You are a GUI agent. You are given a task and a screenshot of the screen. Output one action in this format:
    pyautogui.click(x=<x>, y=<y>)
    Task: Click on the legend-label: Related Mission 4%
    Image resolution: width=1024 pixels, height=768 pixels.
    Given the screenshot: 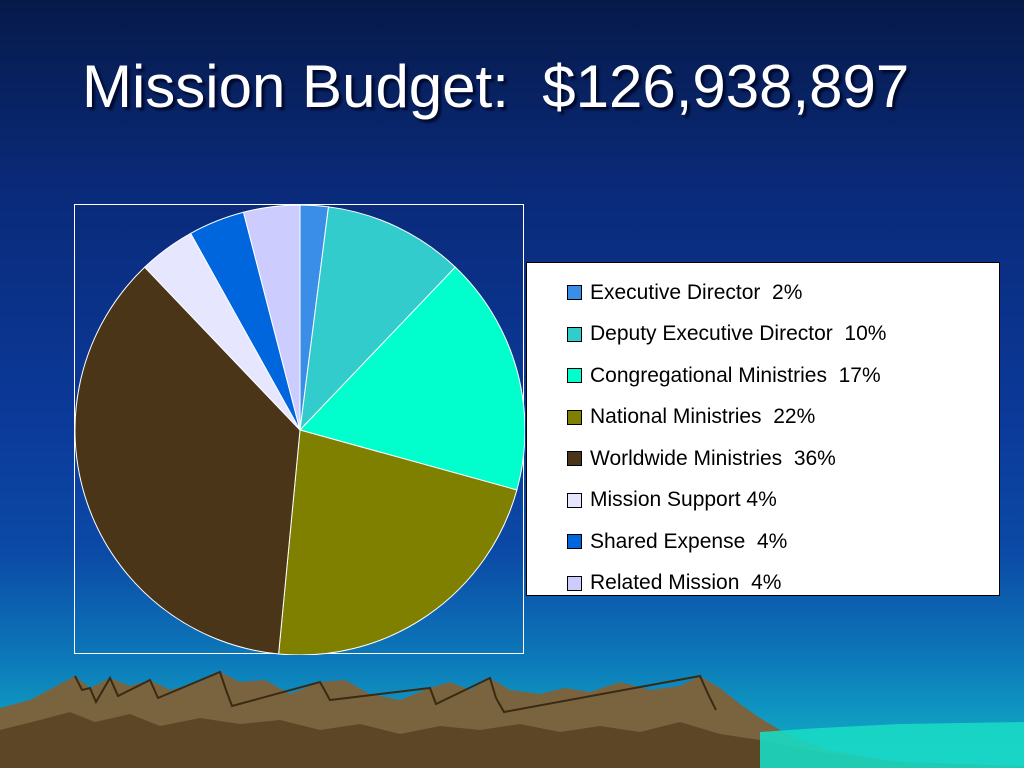 What is the action you would take?
    pyautogui.click(x=686, y=583)
    